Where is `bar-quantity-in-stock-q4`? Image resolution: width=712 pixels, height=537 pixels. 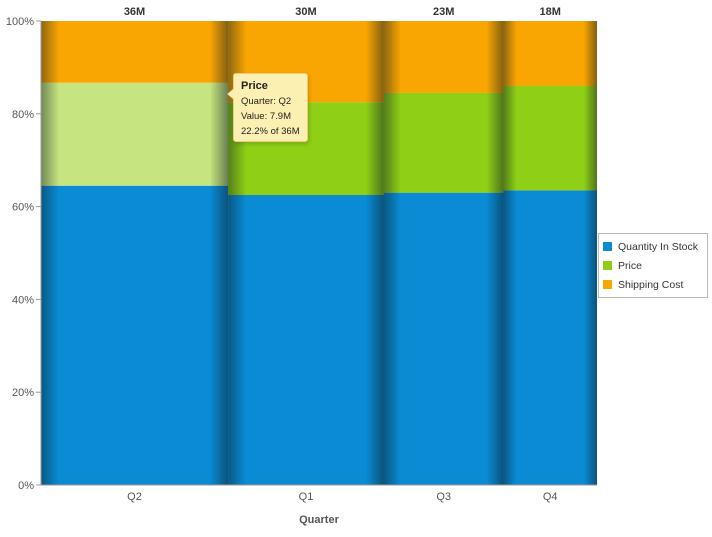 bar-quantity-in-stock-q4 is located at coordinates (550, 338).